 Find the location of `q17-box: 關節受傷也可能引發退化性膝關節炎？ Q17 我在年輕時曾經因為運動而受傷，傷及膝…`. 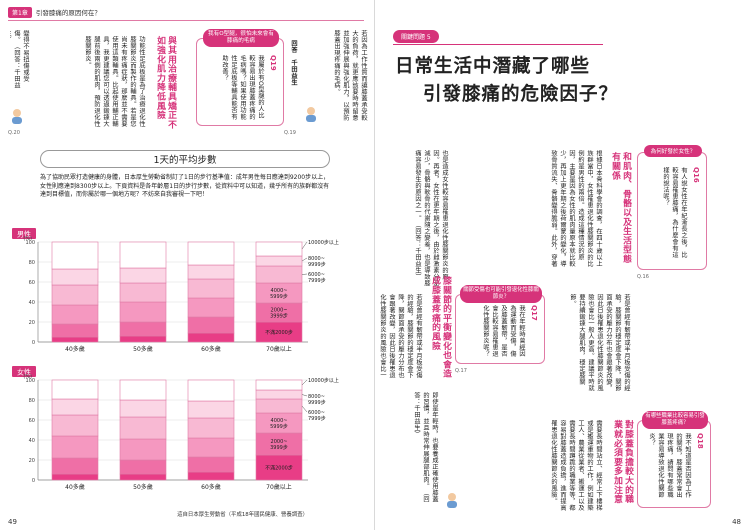

q17-box: 關節受傷也可能引發退化性膝關節炎？ Q17 我在年輕時曾經因為運動而受傷，傷及膝… is located at coordinates (500, 324).